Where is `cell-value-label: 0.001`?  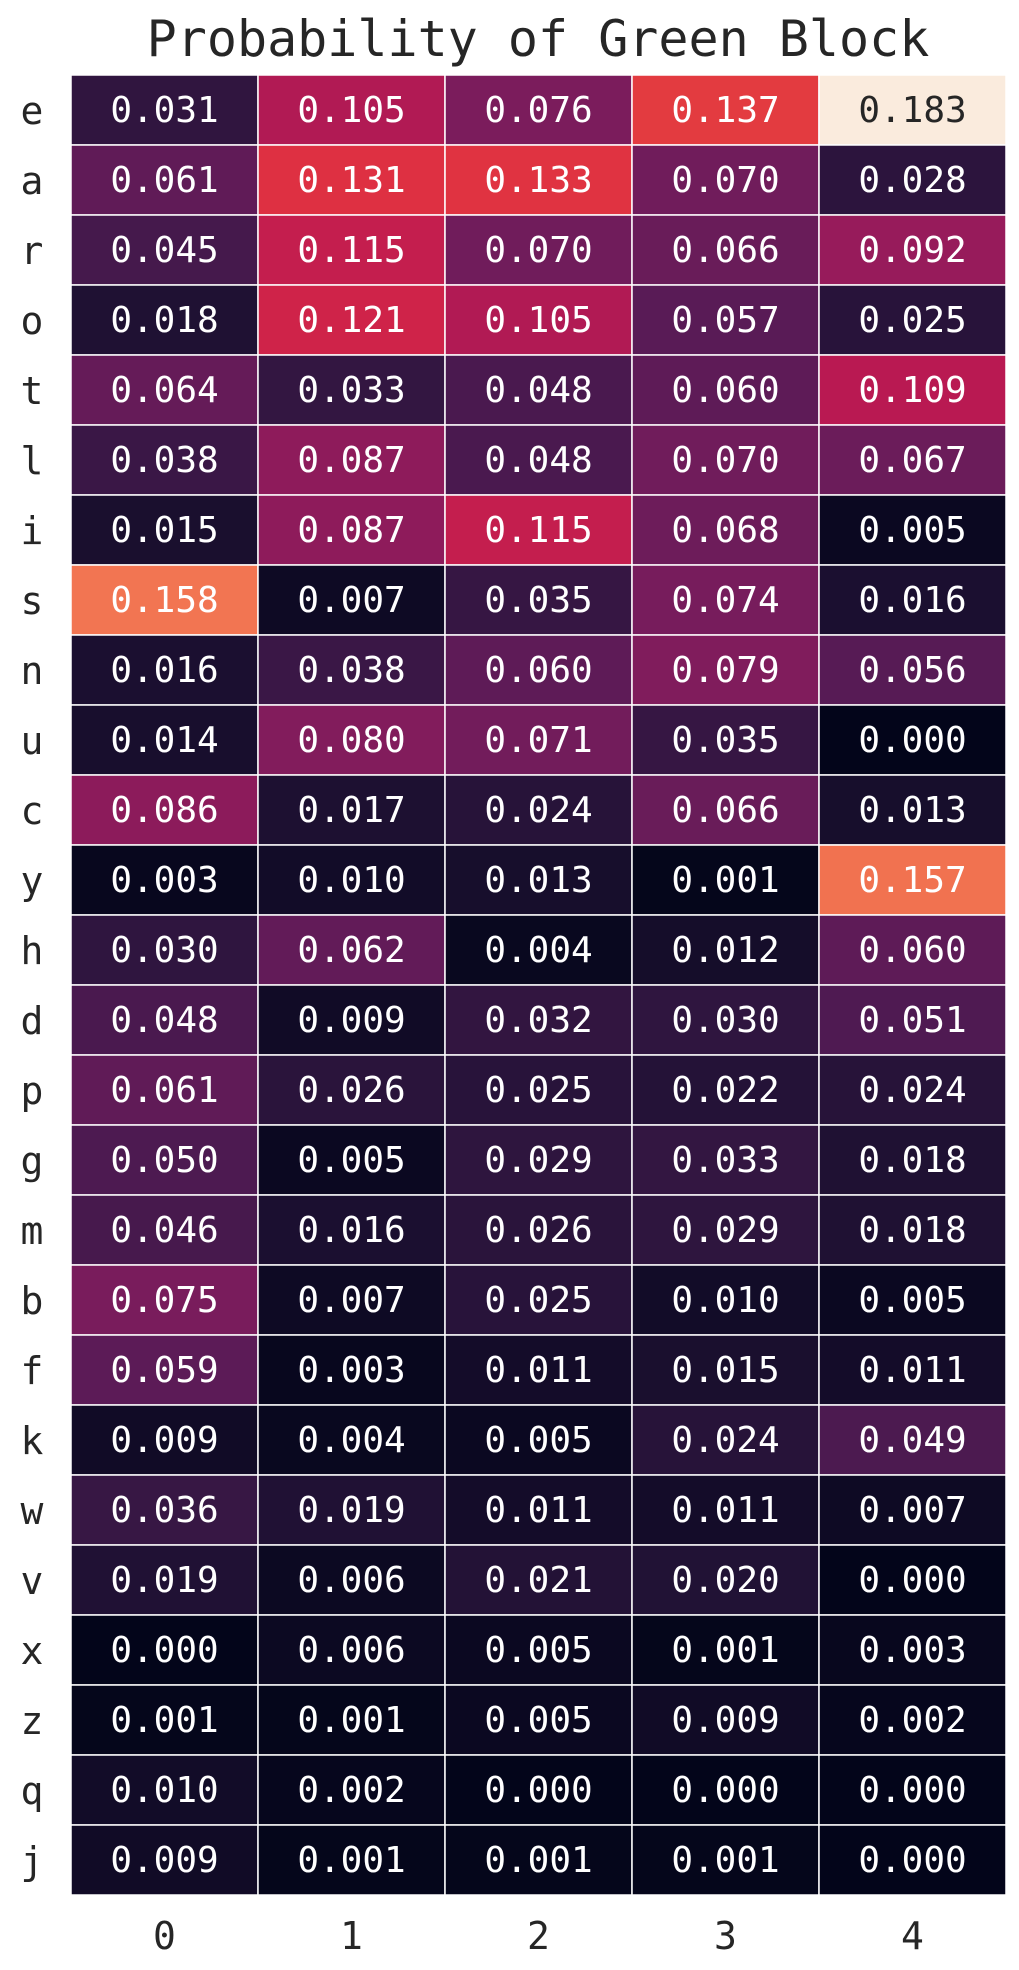 cell-value-label: 0.001 is located at coordinates (725, 1650).